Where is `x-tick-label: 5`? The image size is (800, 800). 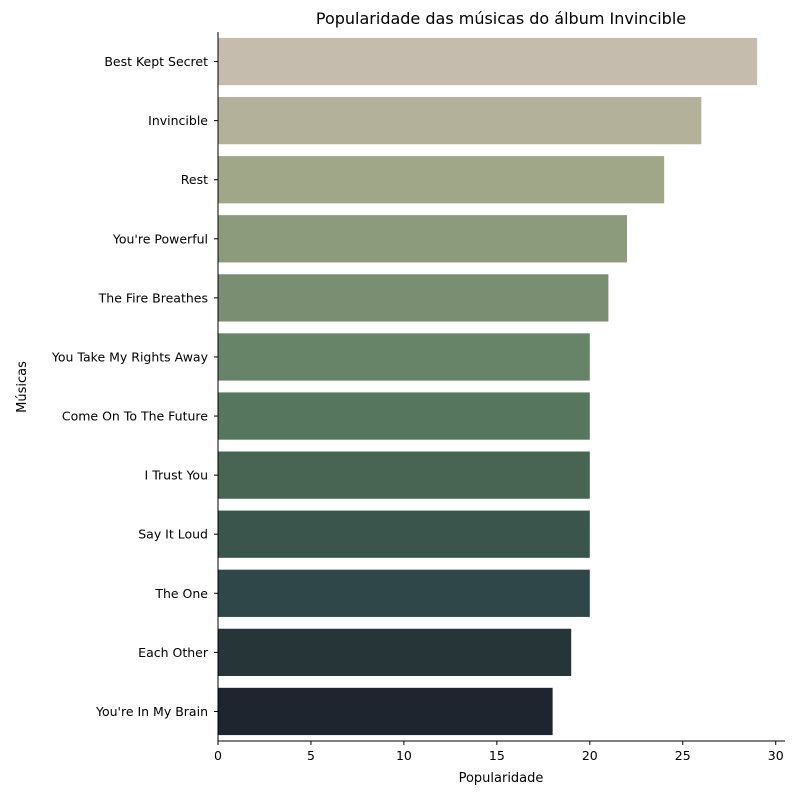 x-tick-label: 5 is located at coordinates (311, 755).